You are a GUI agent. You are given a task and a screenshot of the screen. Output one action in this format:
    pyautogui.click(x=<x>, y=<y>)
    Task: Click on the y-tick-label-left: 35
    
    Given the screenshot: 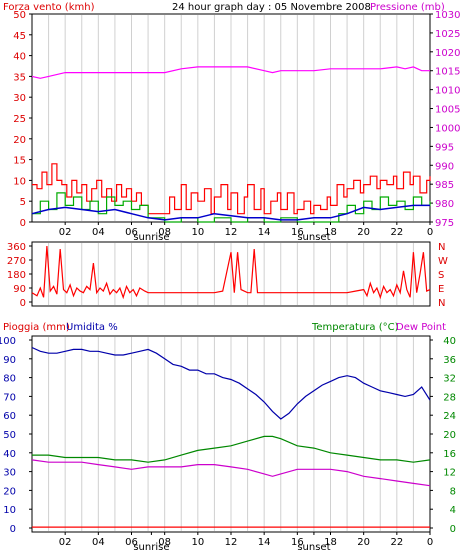 What is the action you would take?
    pyautogui.click(x=19, y=77)
    